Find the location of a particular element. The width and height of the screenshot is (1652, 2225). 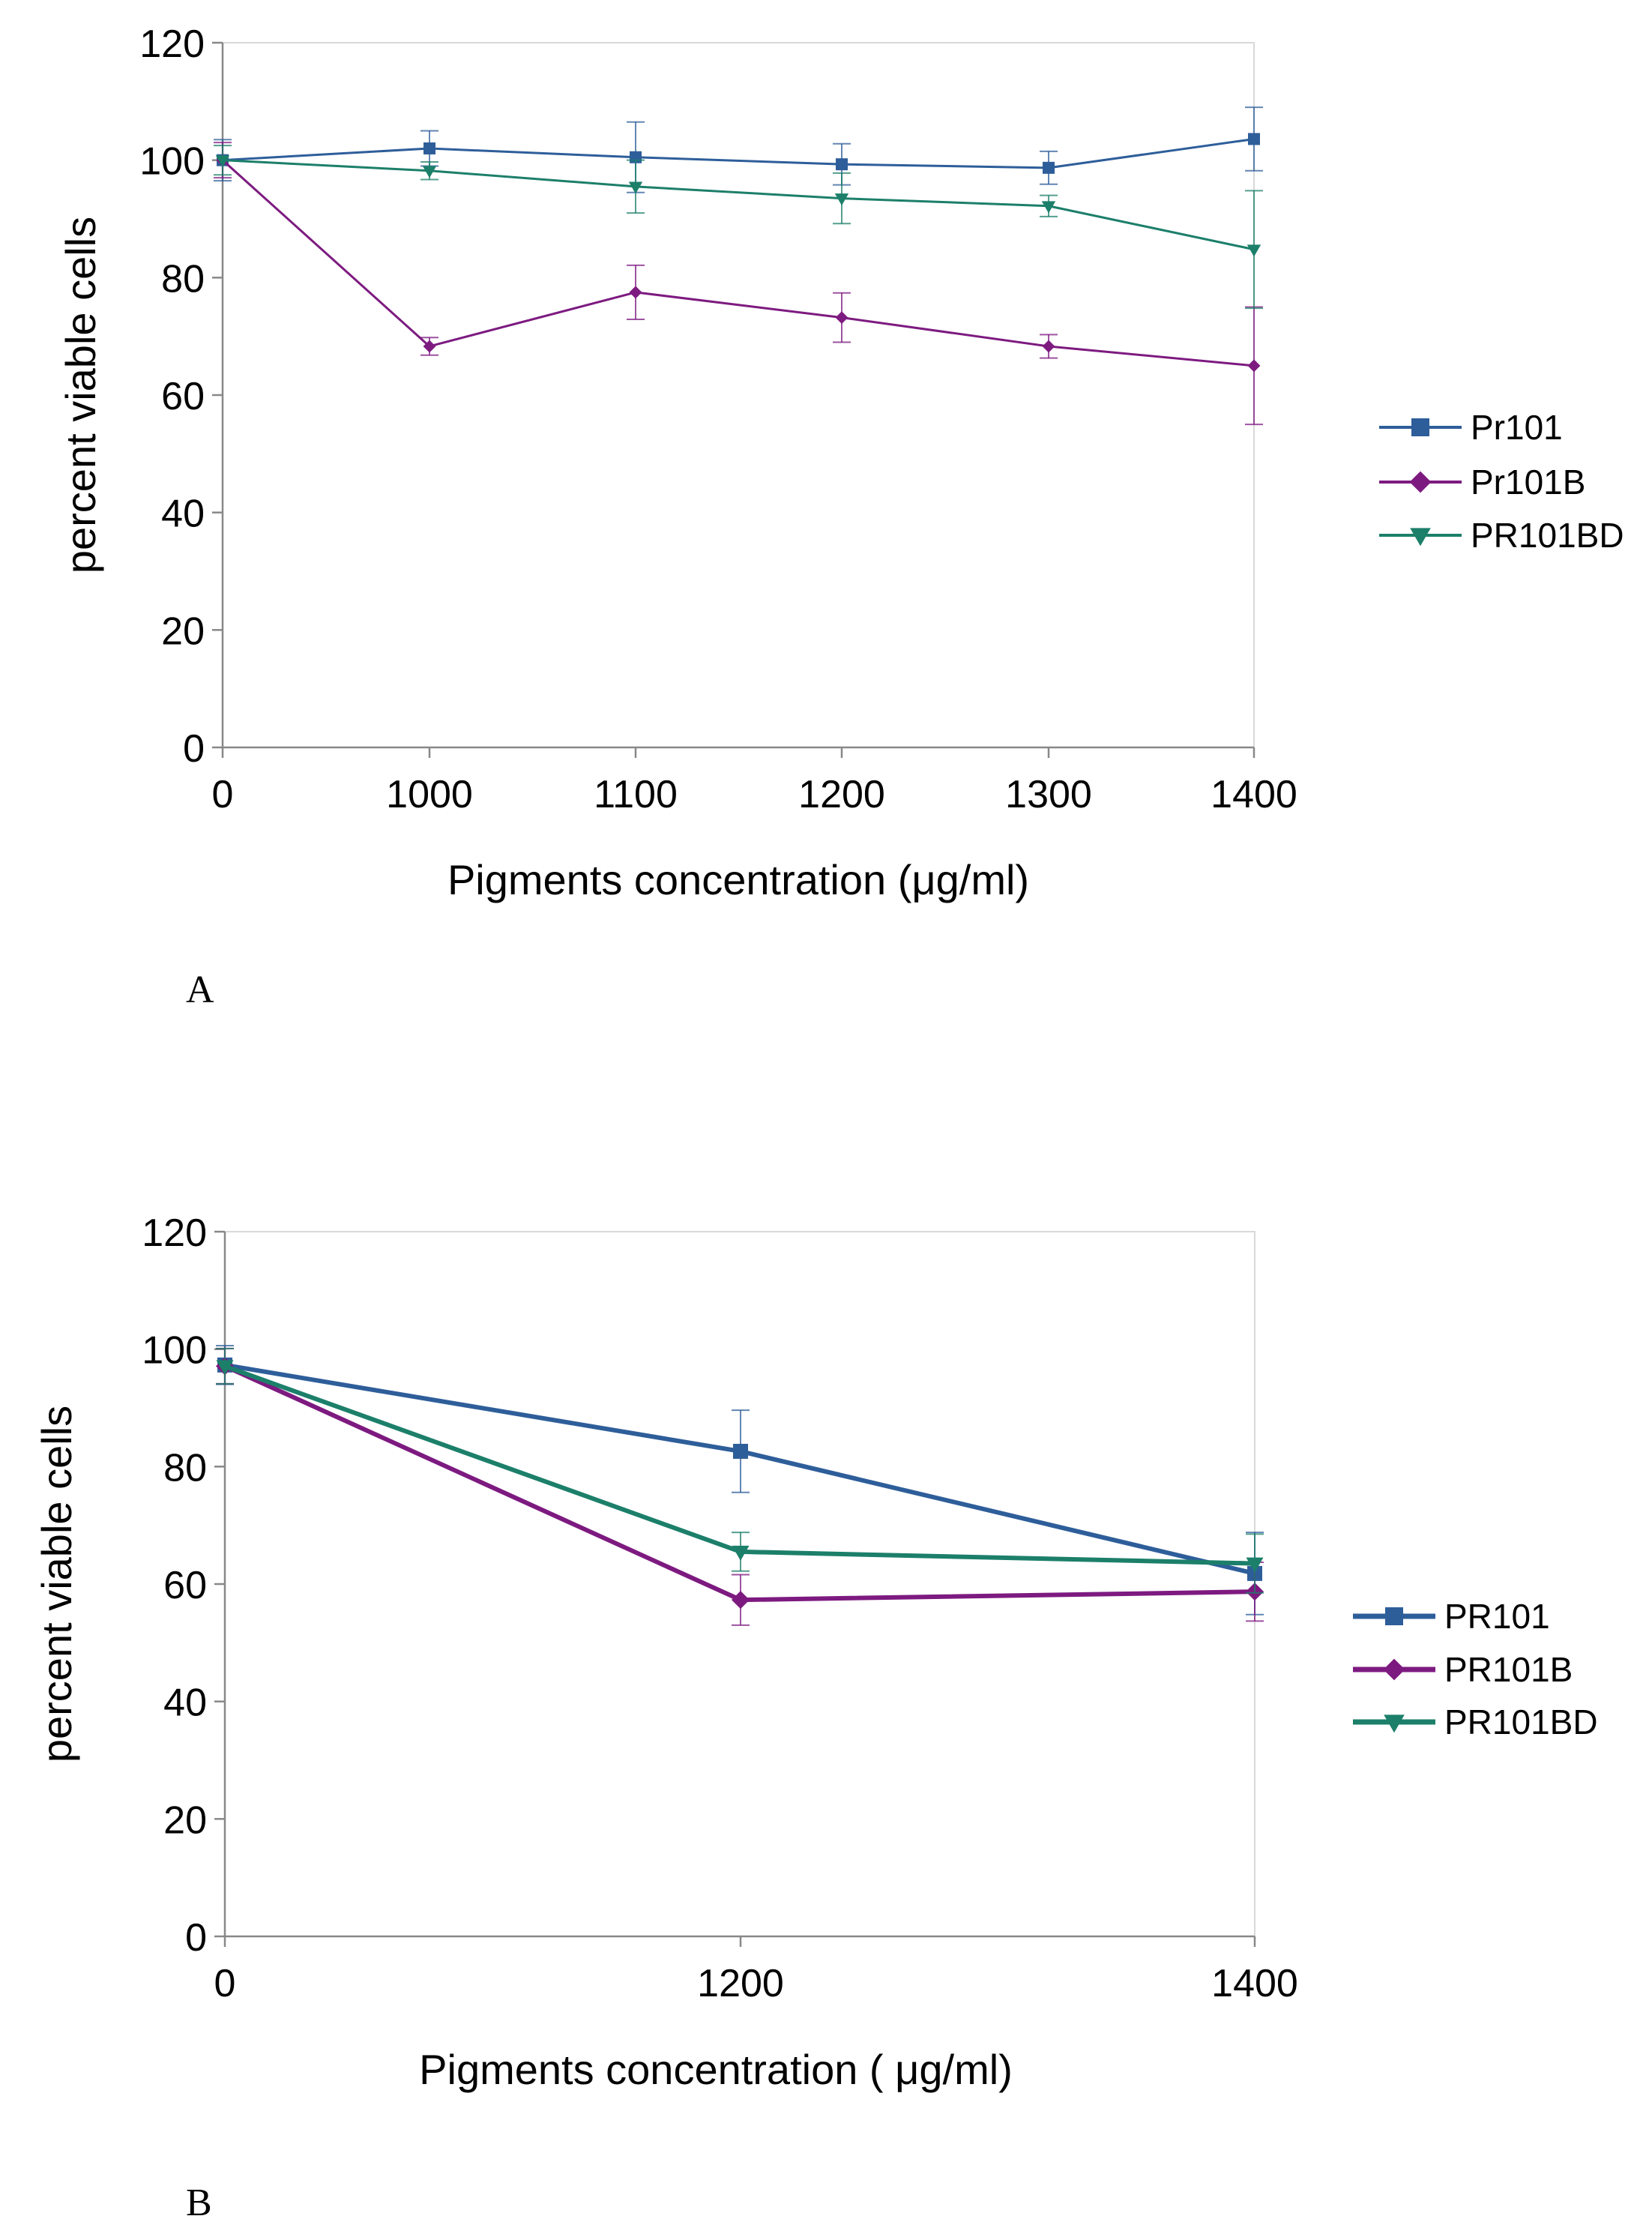

series-pr101b is located at coordinates (738, 284).